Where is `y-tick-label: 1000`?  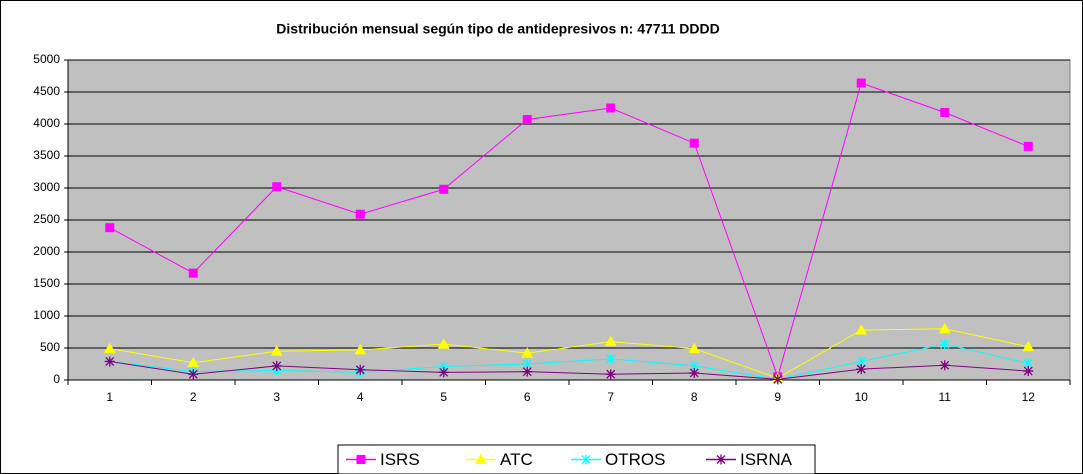
y-tick-label: 1000 is located at coordinates (46, 315).